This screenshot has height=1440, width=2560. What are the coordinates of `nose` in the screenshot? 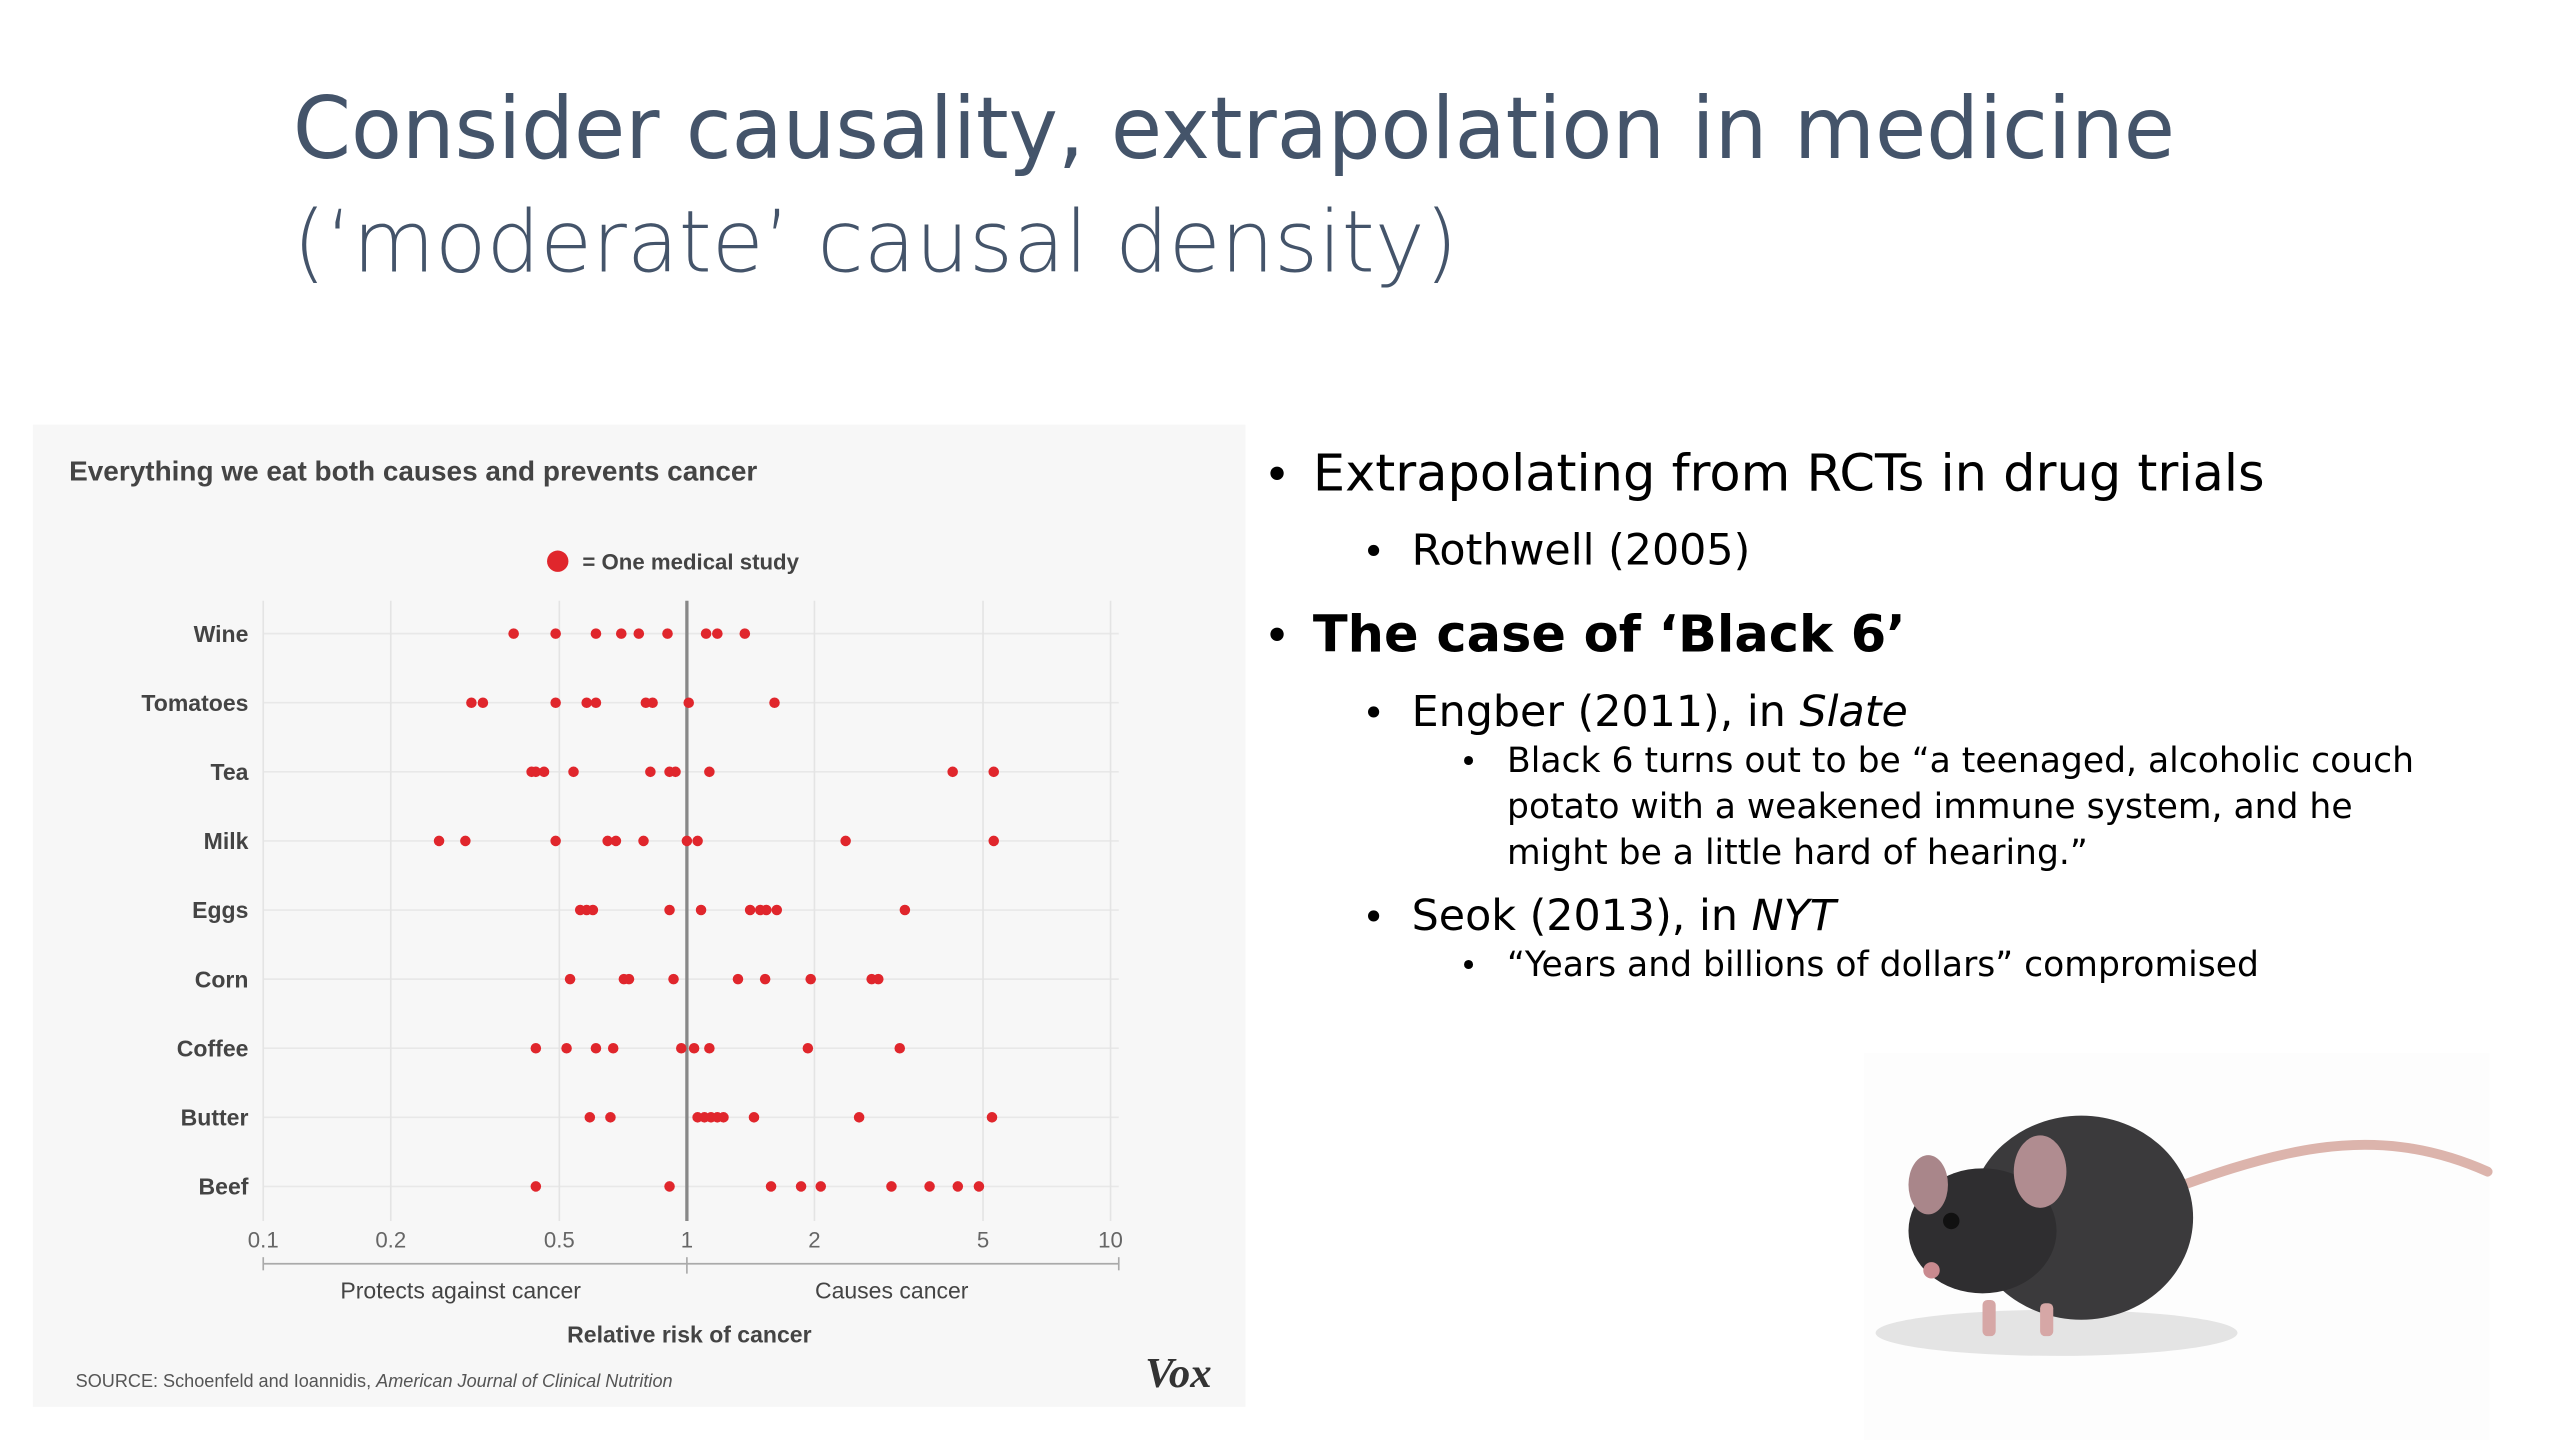 It's located at (1931, 1270).